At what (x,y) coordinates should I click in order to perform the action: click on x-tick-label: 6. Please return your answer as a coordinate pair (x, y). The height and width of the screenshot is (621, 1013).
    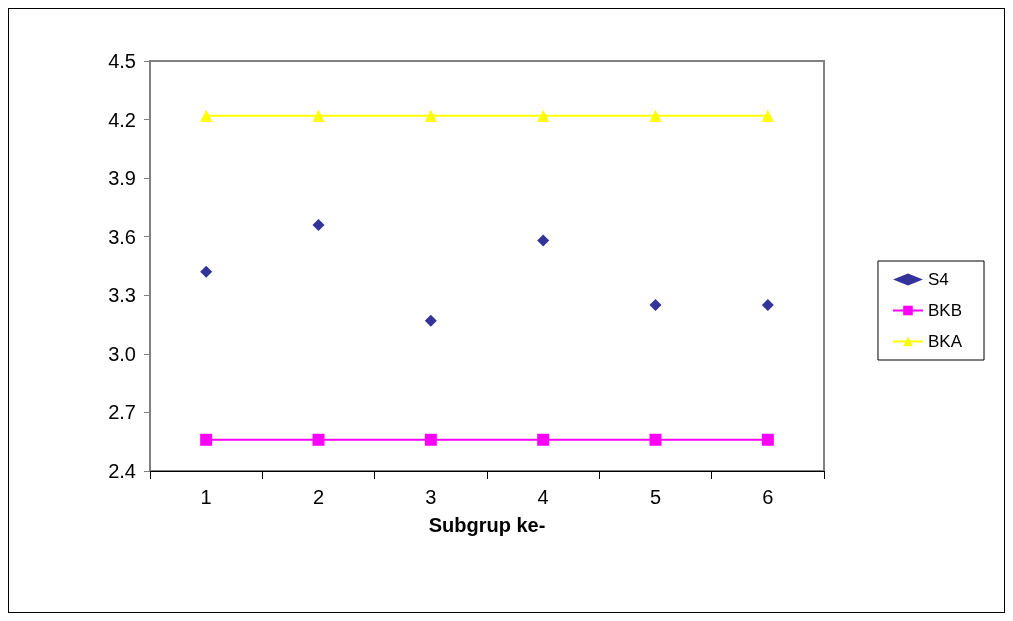
    Looking at the image, I should click on (768, 497).